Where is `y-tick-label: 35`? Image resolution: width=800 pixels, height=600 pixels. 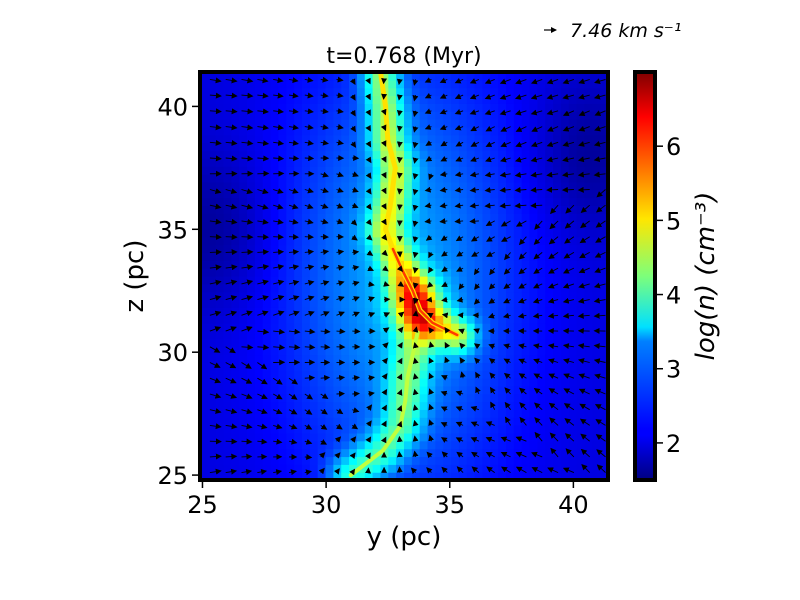
y-tick-label: 35 is located at coordinates (172, 230).